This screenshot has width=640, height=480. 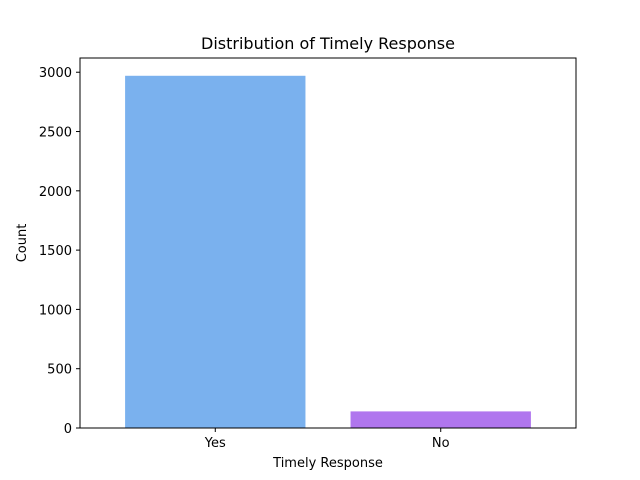 What do you see at coordinates (440, 419) in the screenshot?
I see `bar-no` at bounding box center [440, 419].